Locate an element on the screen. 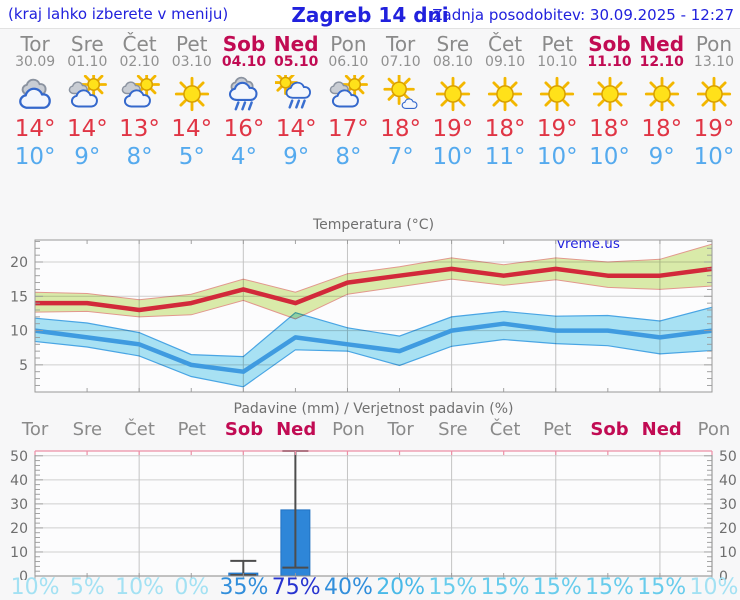 Image resolution: width=740 pixels, height=600 pixels. temp-min: 9° is located at coordinates (296, 157).